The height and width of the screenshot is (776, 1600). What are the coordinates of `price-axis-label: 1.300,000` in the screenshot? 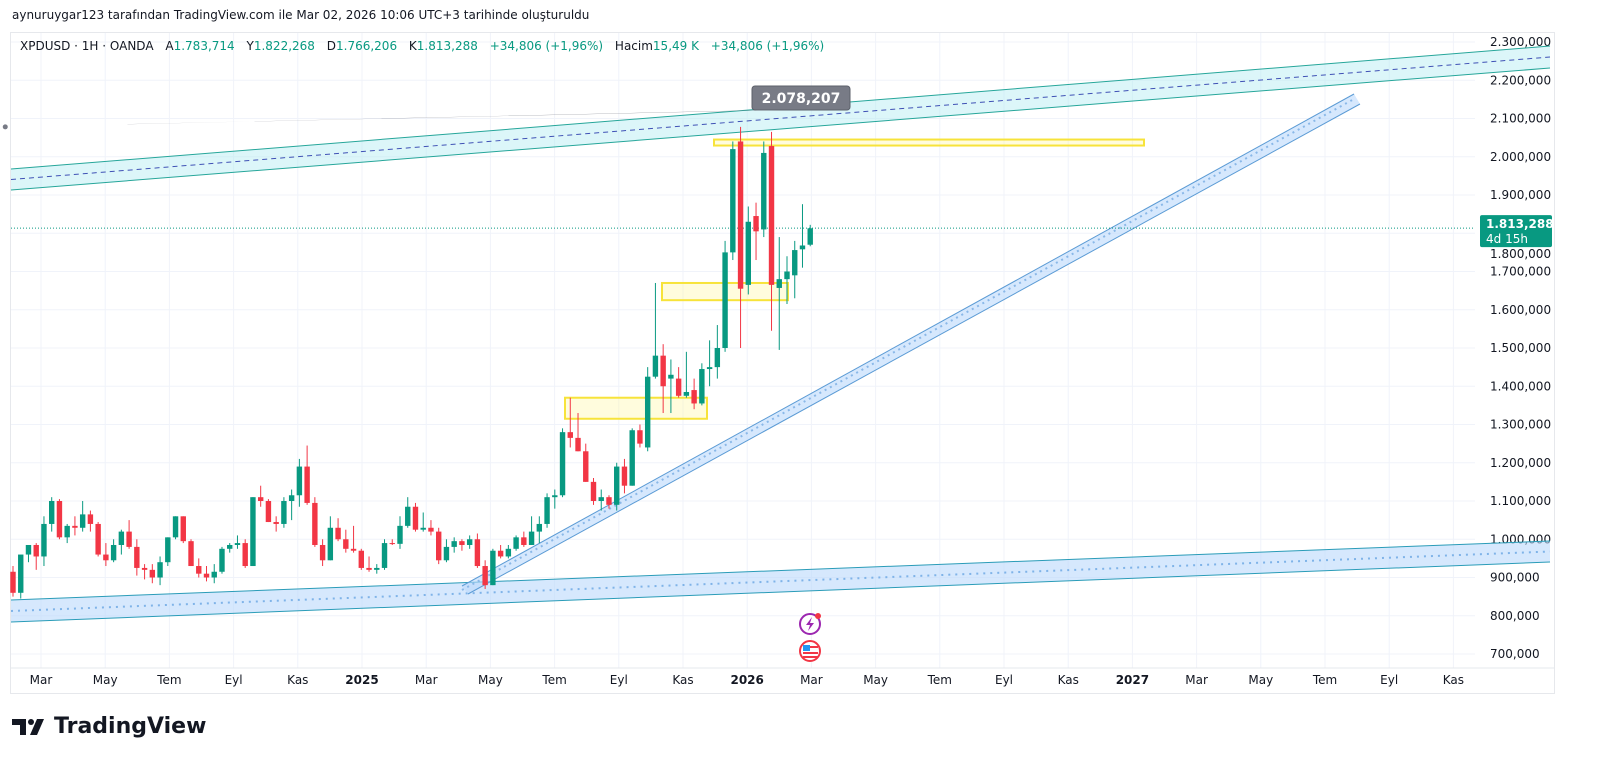 It's located at (1520, 425).